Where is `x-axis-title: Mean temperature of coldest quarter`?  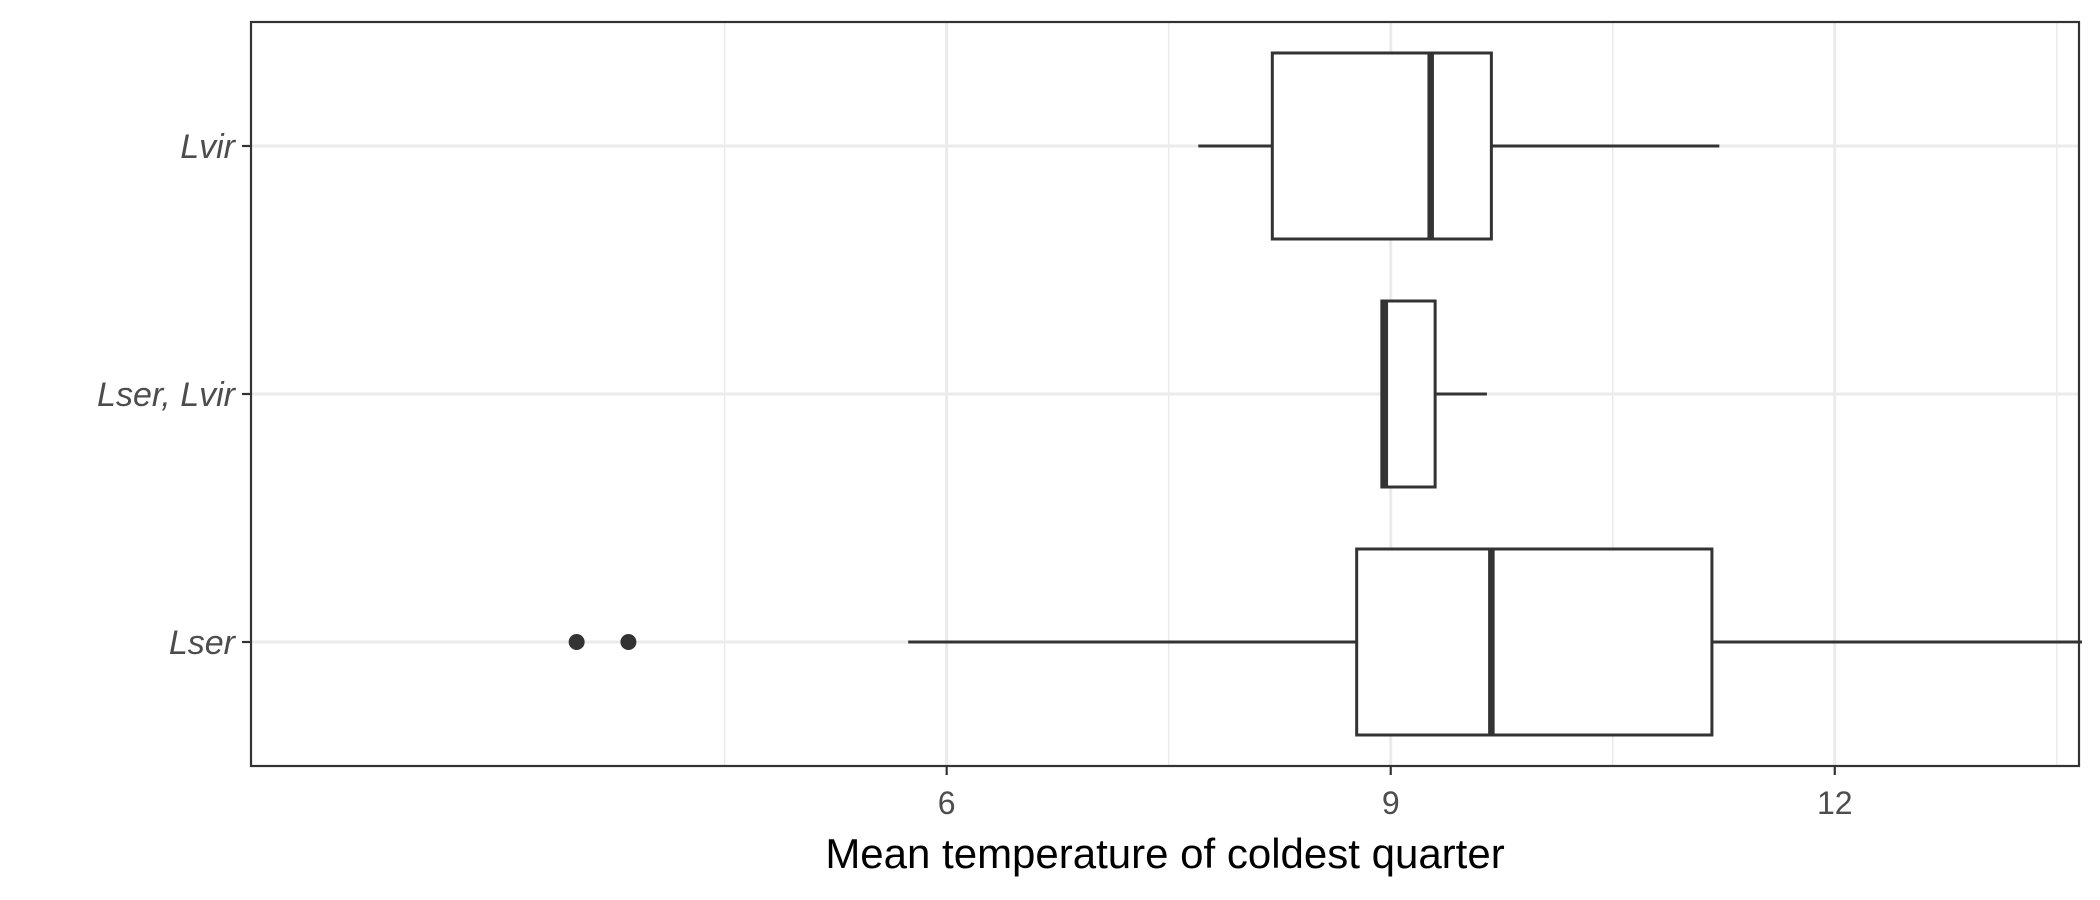
x-axis-title: Mean temperature of coldest quarter is located at coordinates (1164, 853).